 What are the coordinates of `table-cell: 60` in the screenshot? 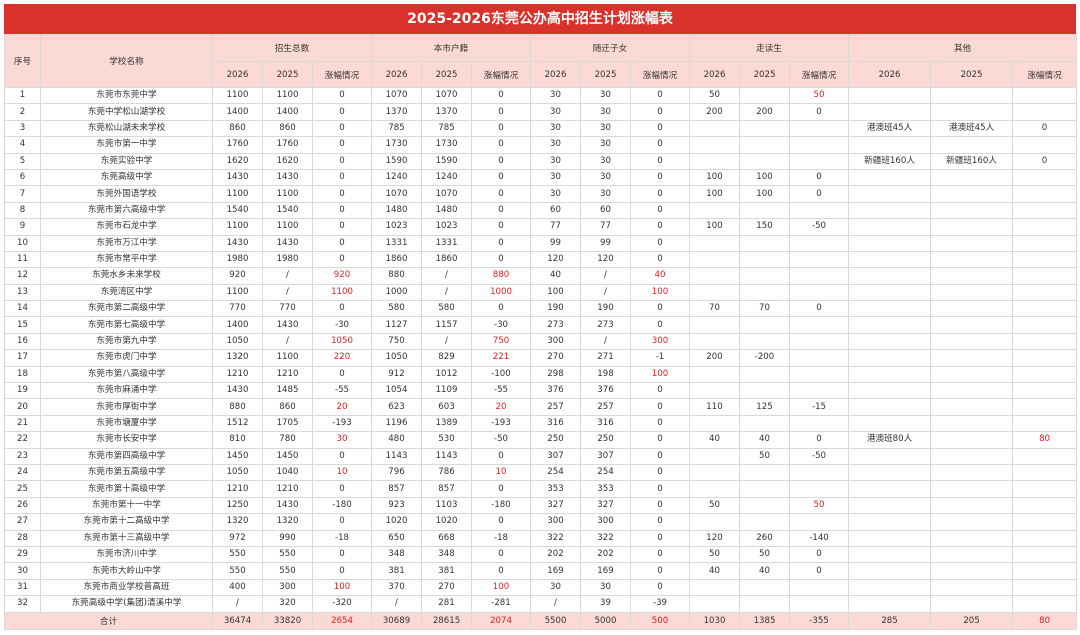 It's located at (555, 210).